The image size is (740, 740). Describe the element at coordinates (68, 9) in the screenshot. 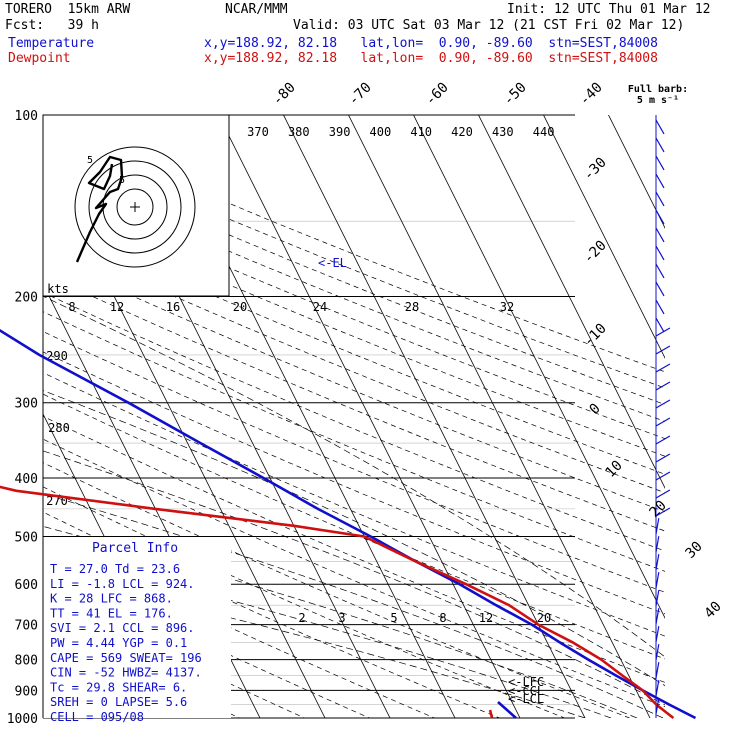

I see `model-label: TORERO 15km ARW` at that location.